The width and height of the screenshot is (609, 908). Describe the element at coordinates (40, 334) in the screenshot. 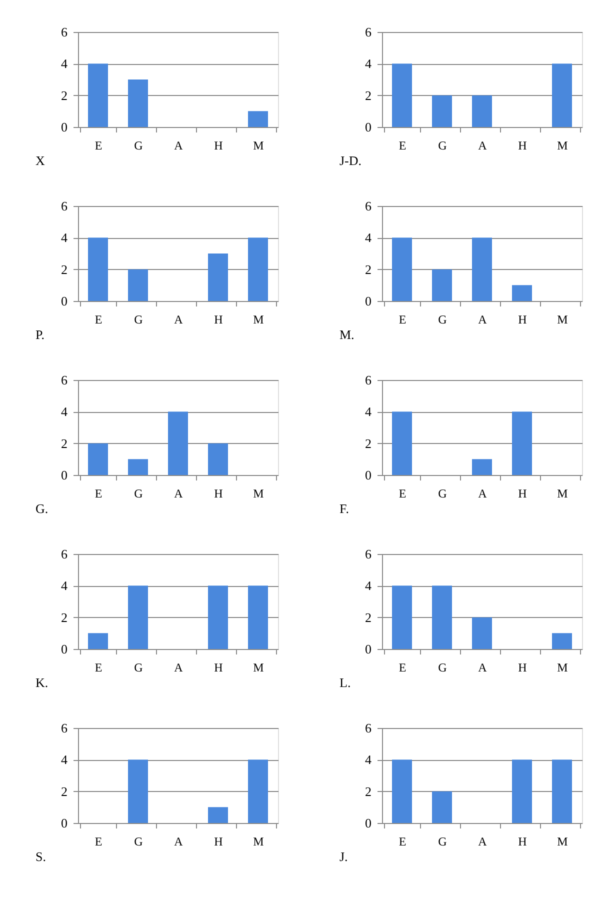

I see `text: P.` at that location.